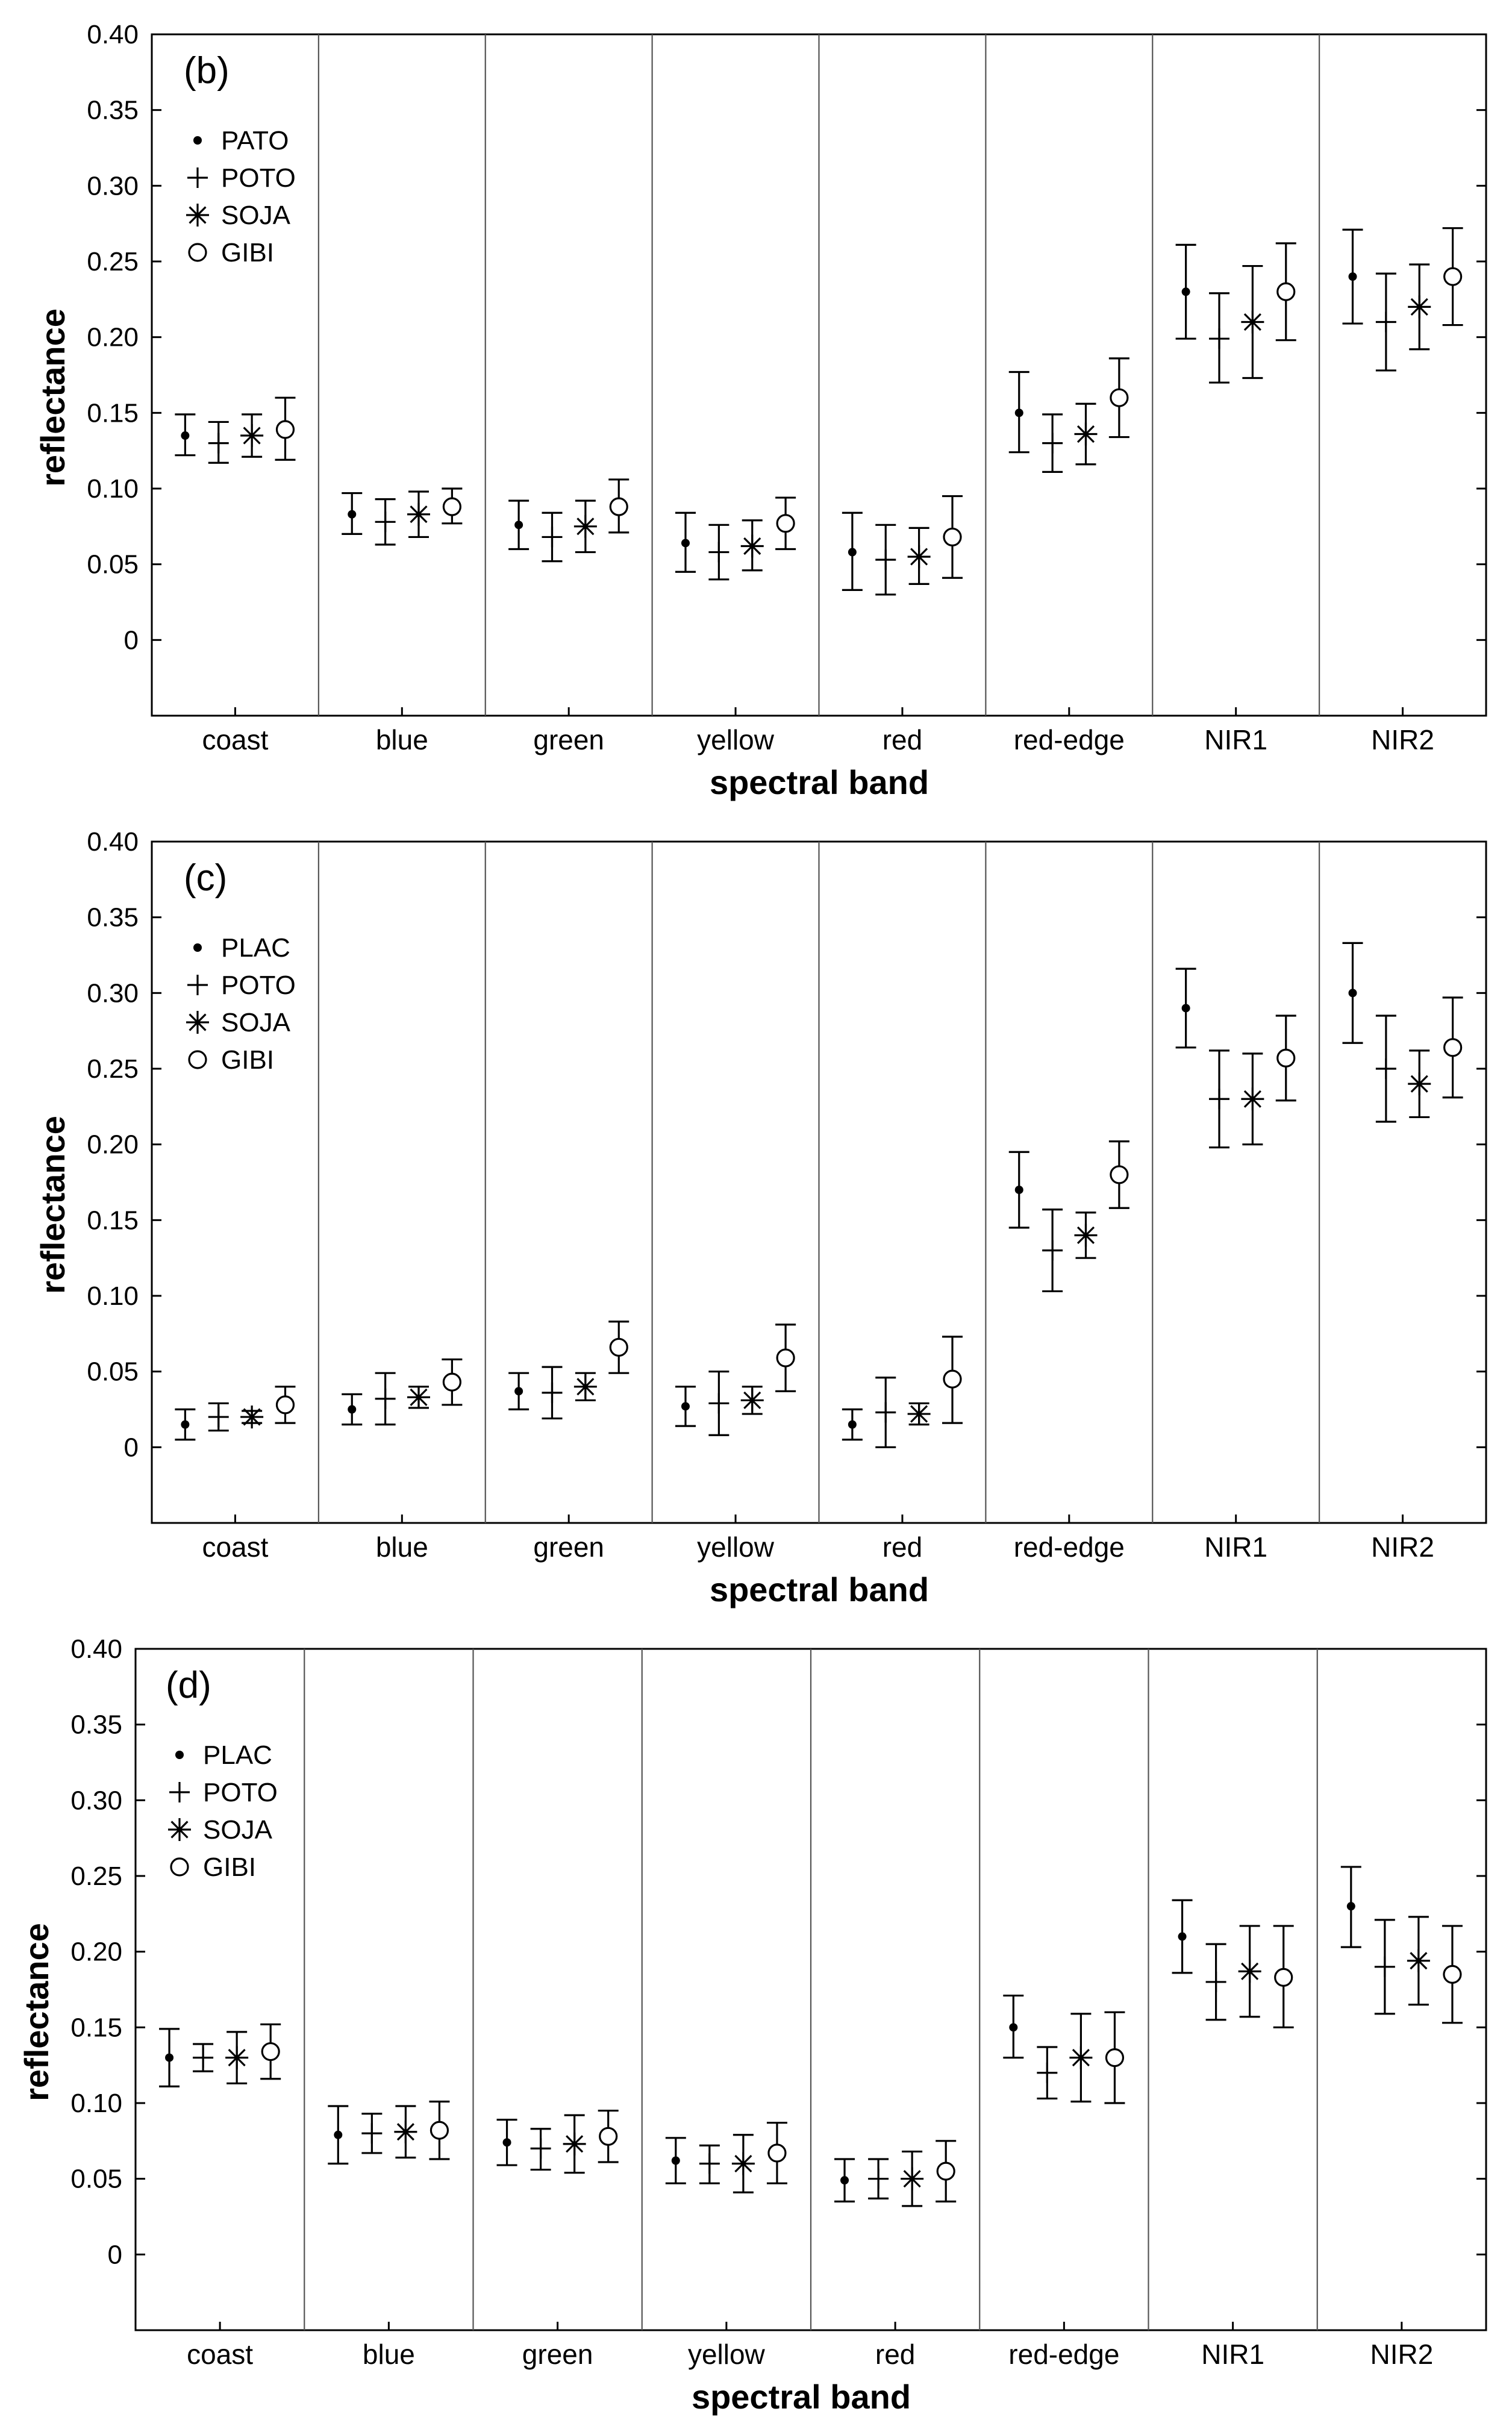  What do you see at coordinates (1069, 1547) in the screenshot?
I see `x-tick-label: red-edge` at bounding box center [1069, 1547].